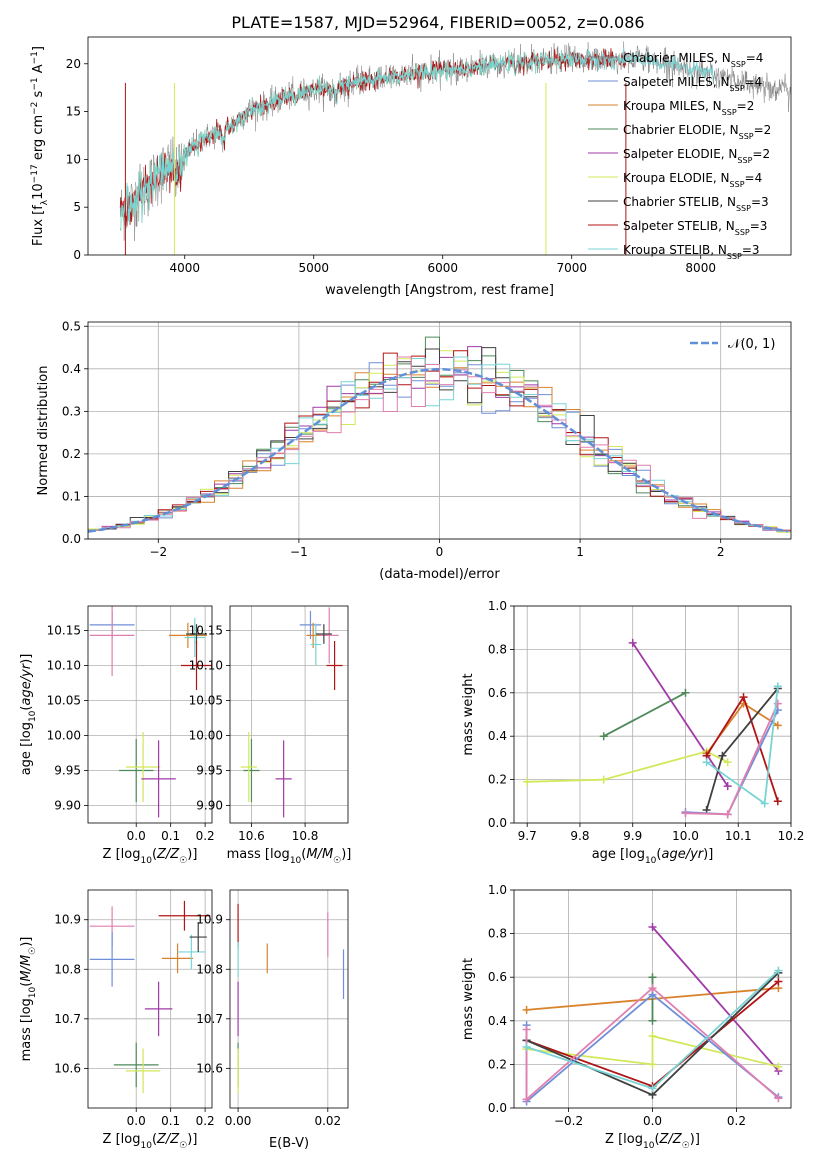  I want to click on weight_vs_age-xtick-label: 9.8, so click(579, 836).